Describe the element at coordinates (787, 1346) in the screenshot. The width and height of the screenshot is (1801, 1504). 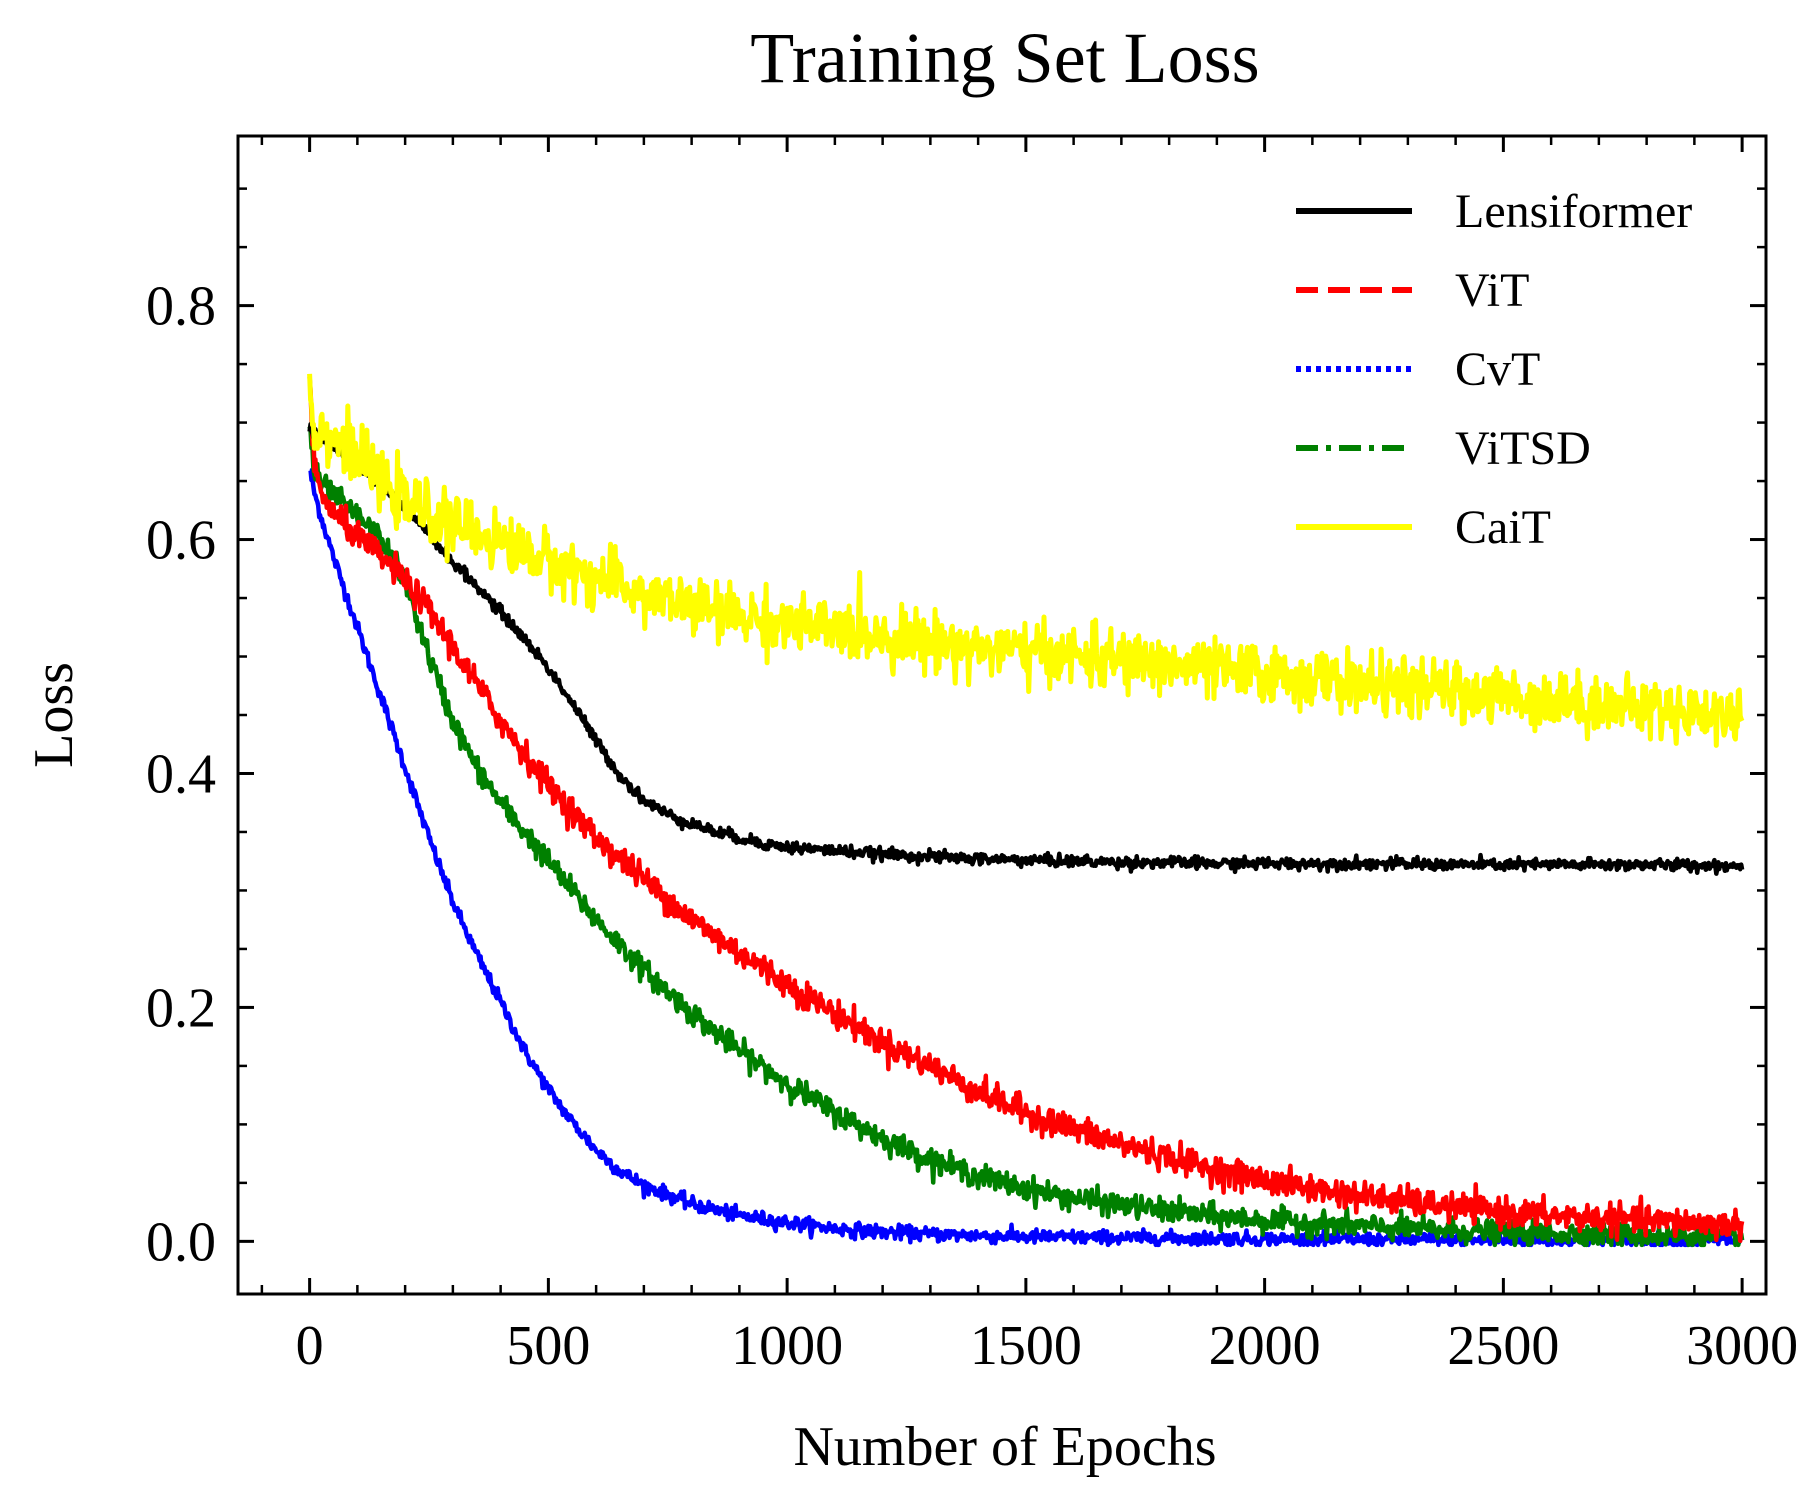
I see `x-tick-label: 1000` at that location.